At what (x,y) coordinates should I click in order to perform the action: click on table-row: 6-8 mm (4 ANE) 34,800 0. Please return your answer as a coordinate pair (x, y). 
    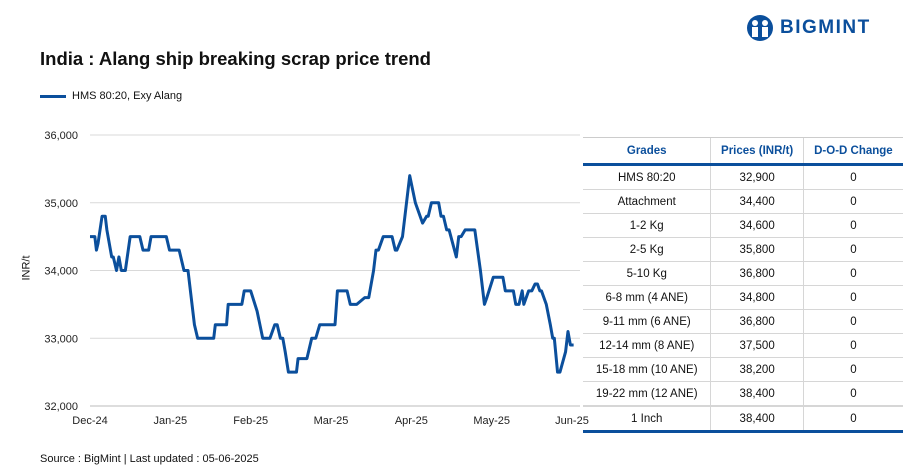
    Looking at the image, I should click on (743, 297).